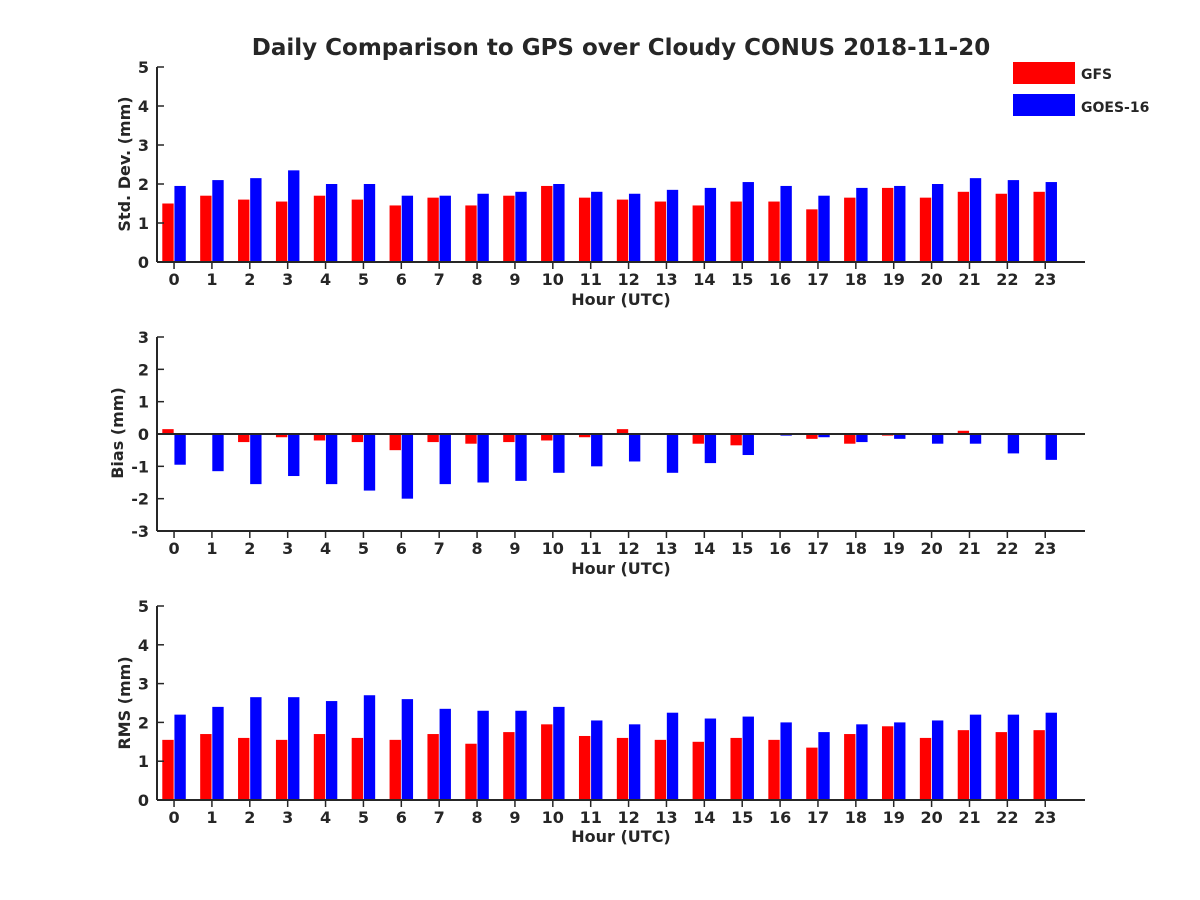 Image resolution: width=1200 pixels, height=900 pixels. I want to click on rms-x-label: Hour (UTC), so click(621, 836).